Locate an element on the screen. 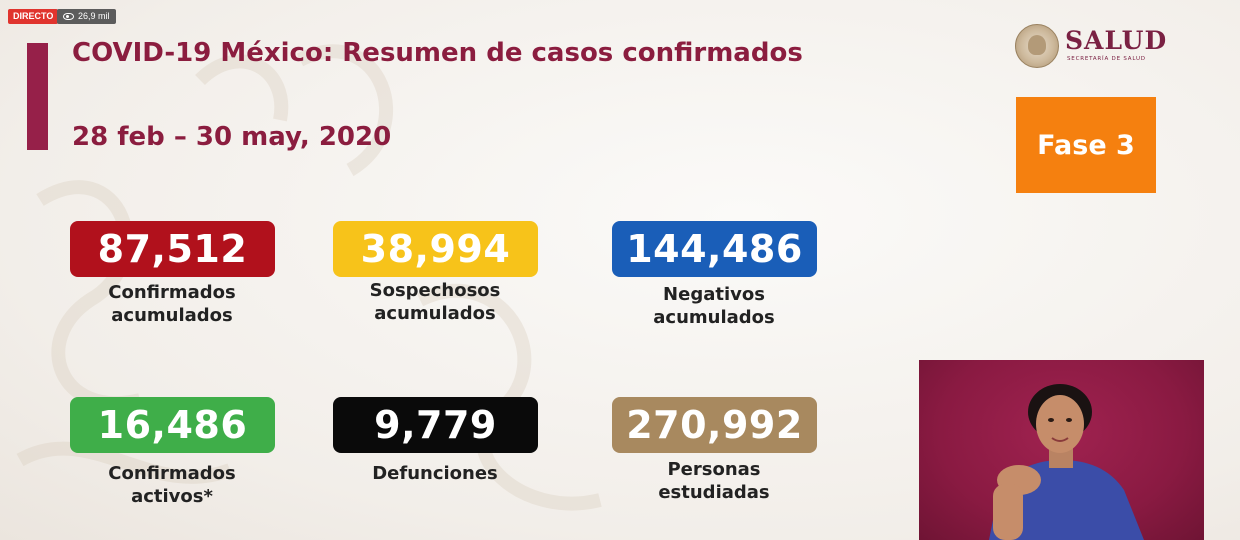 Image resolution: width=1240 pixels, height=540 pixels. national-seal-icon is located at coordinates (1037, 46).